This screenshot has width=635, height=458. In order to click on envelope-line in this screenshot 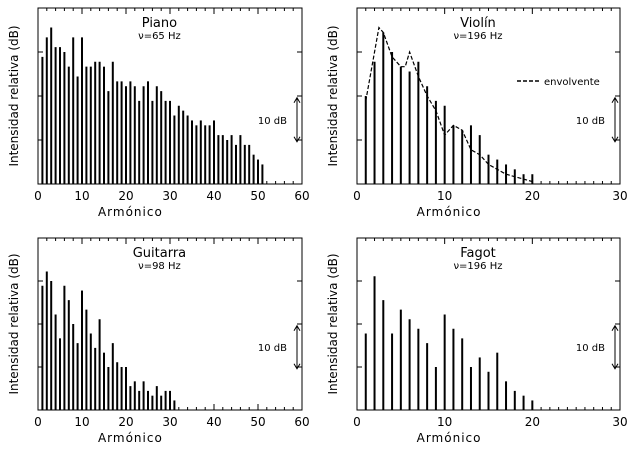, I will do `click(449, 104)`.